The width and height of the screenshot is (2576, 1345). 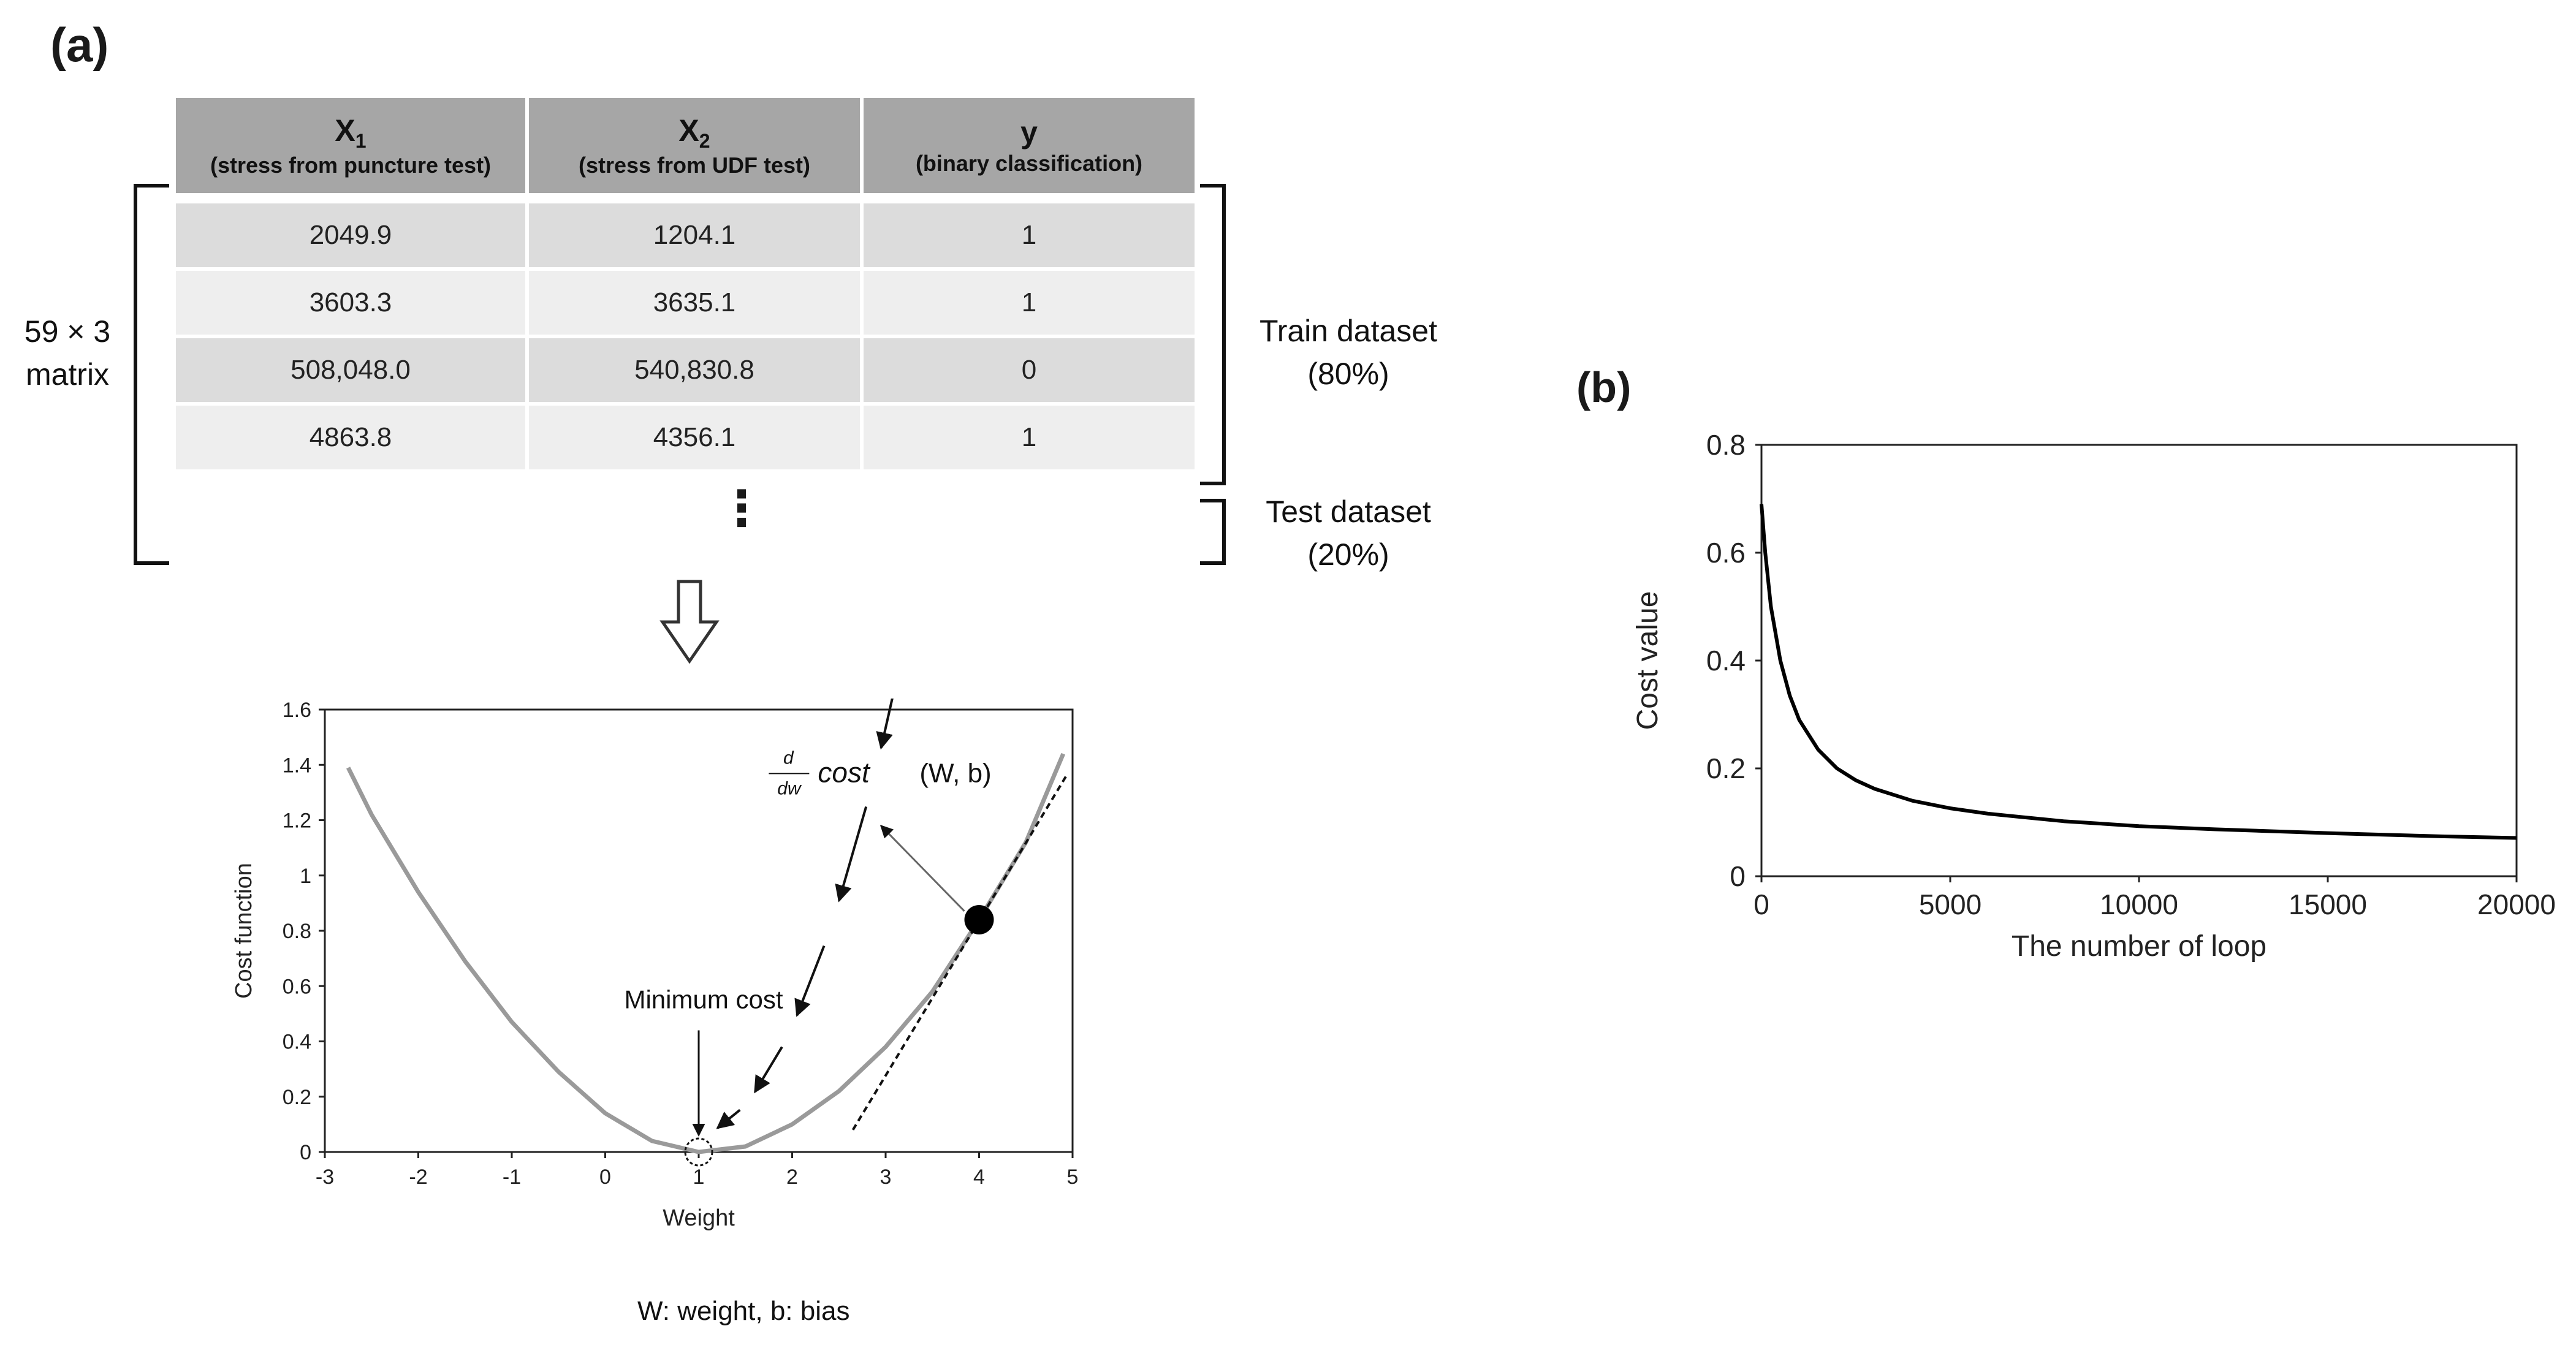 I want to click on table-header-x2: X2 (stress from UDF test), so click(x=694, y=146).